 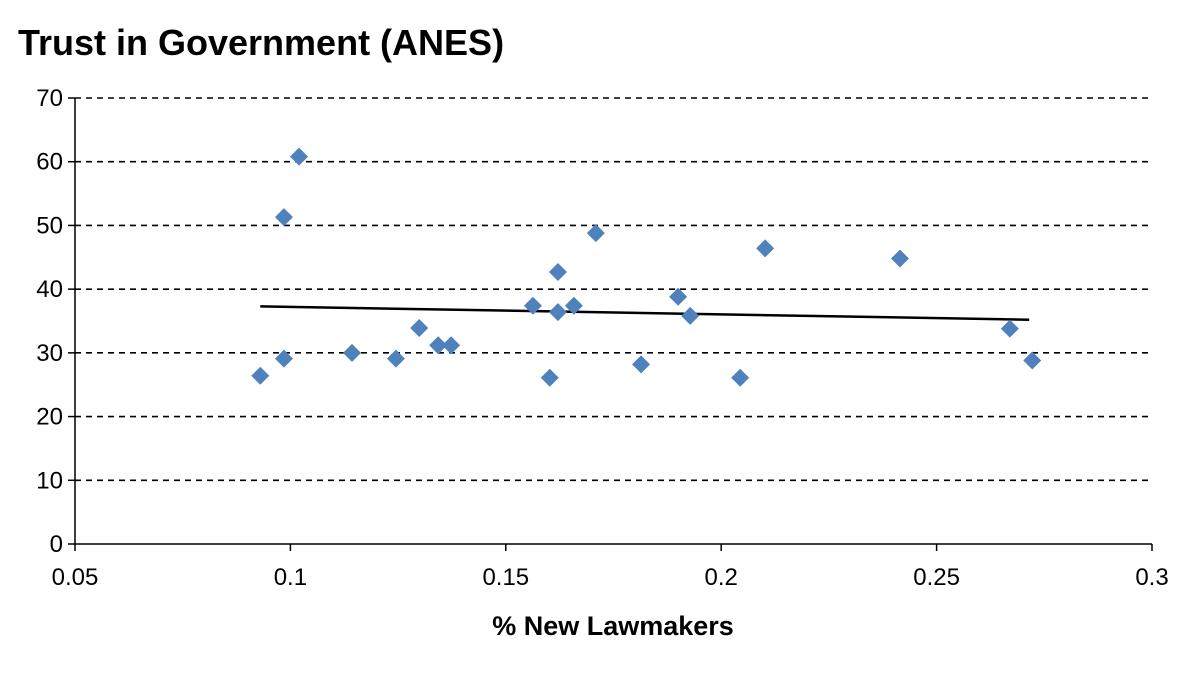 What do you see at coordinates (49, 162) in the screenshot?
I see `y-tick-label: 60` at bounding box center [49, 162].